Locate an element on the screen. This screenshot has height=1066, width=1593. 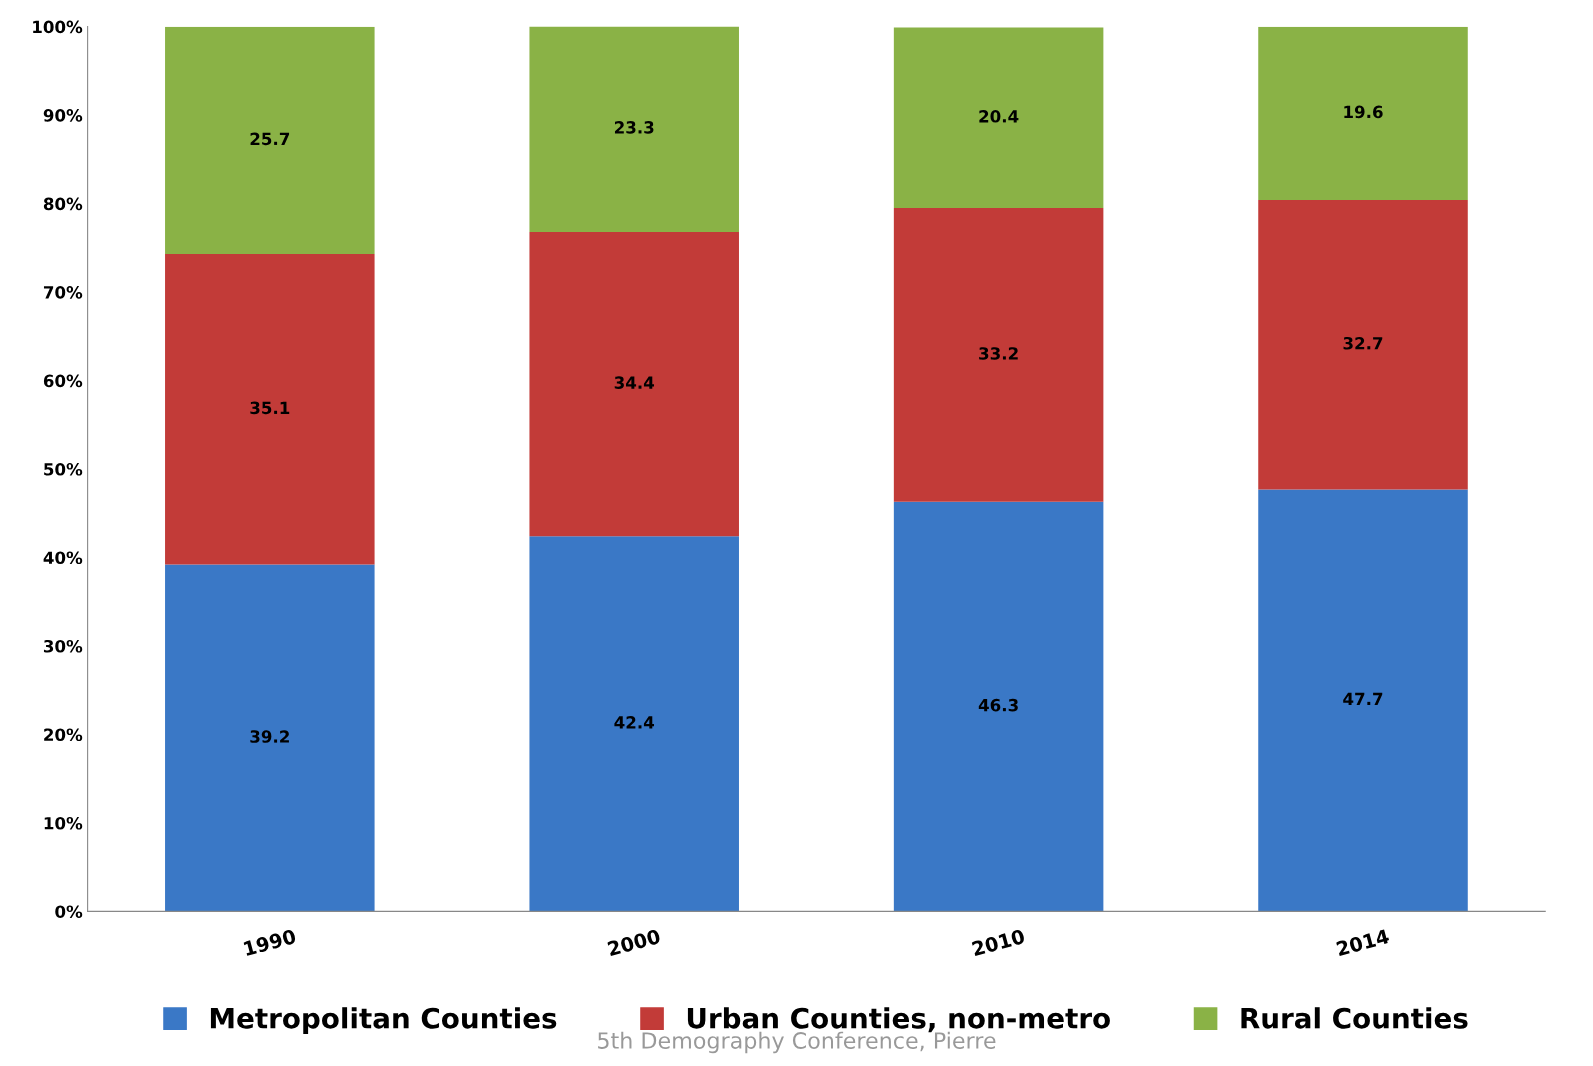
x-tick-label: 2010 is located at coordinates (998, 942).